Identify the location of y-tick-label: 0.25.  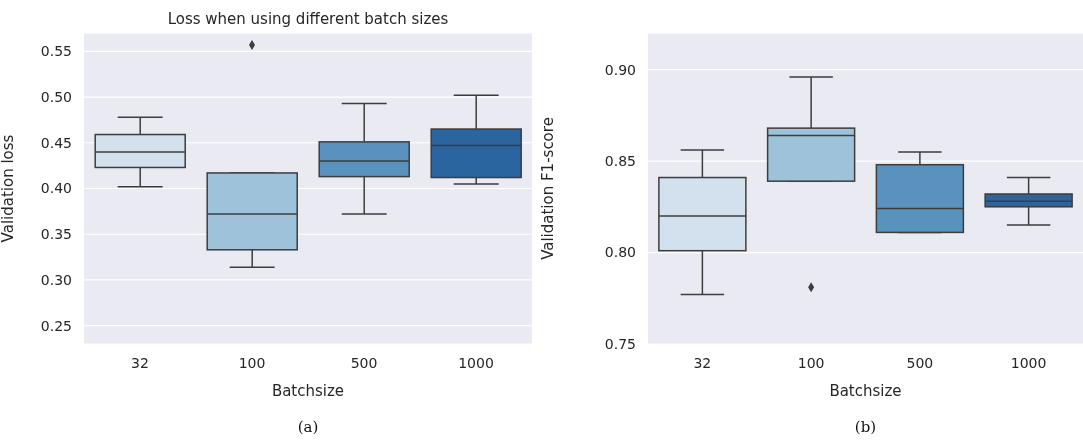
(56, 325).